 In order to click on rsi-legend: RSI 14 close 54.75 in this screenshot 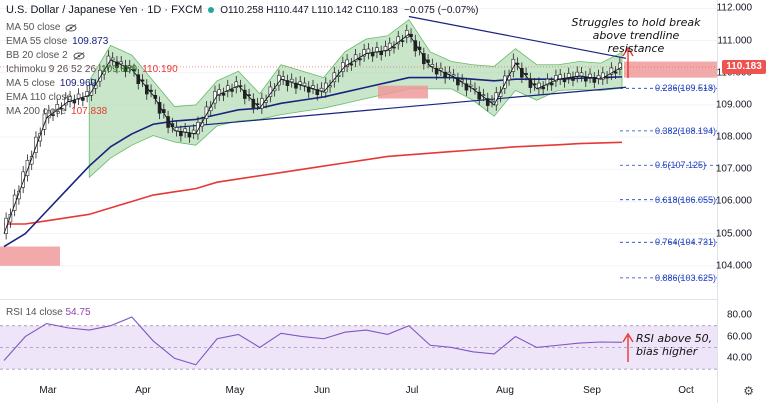, I will do `click(48, 312)`.